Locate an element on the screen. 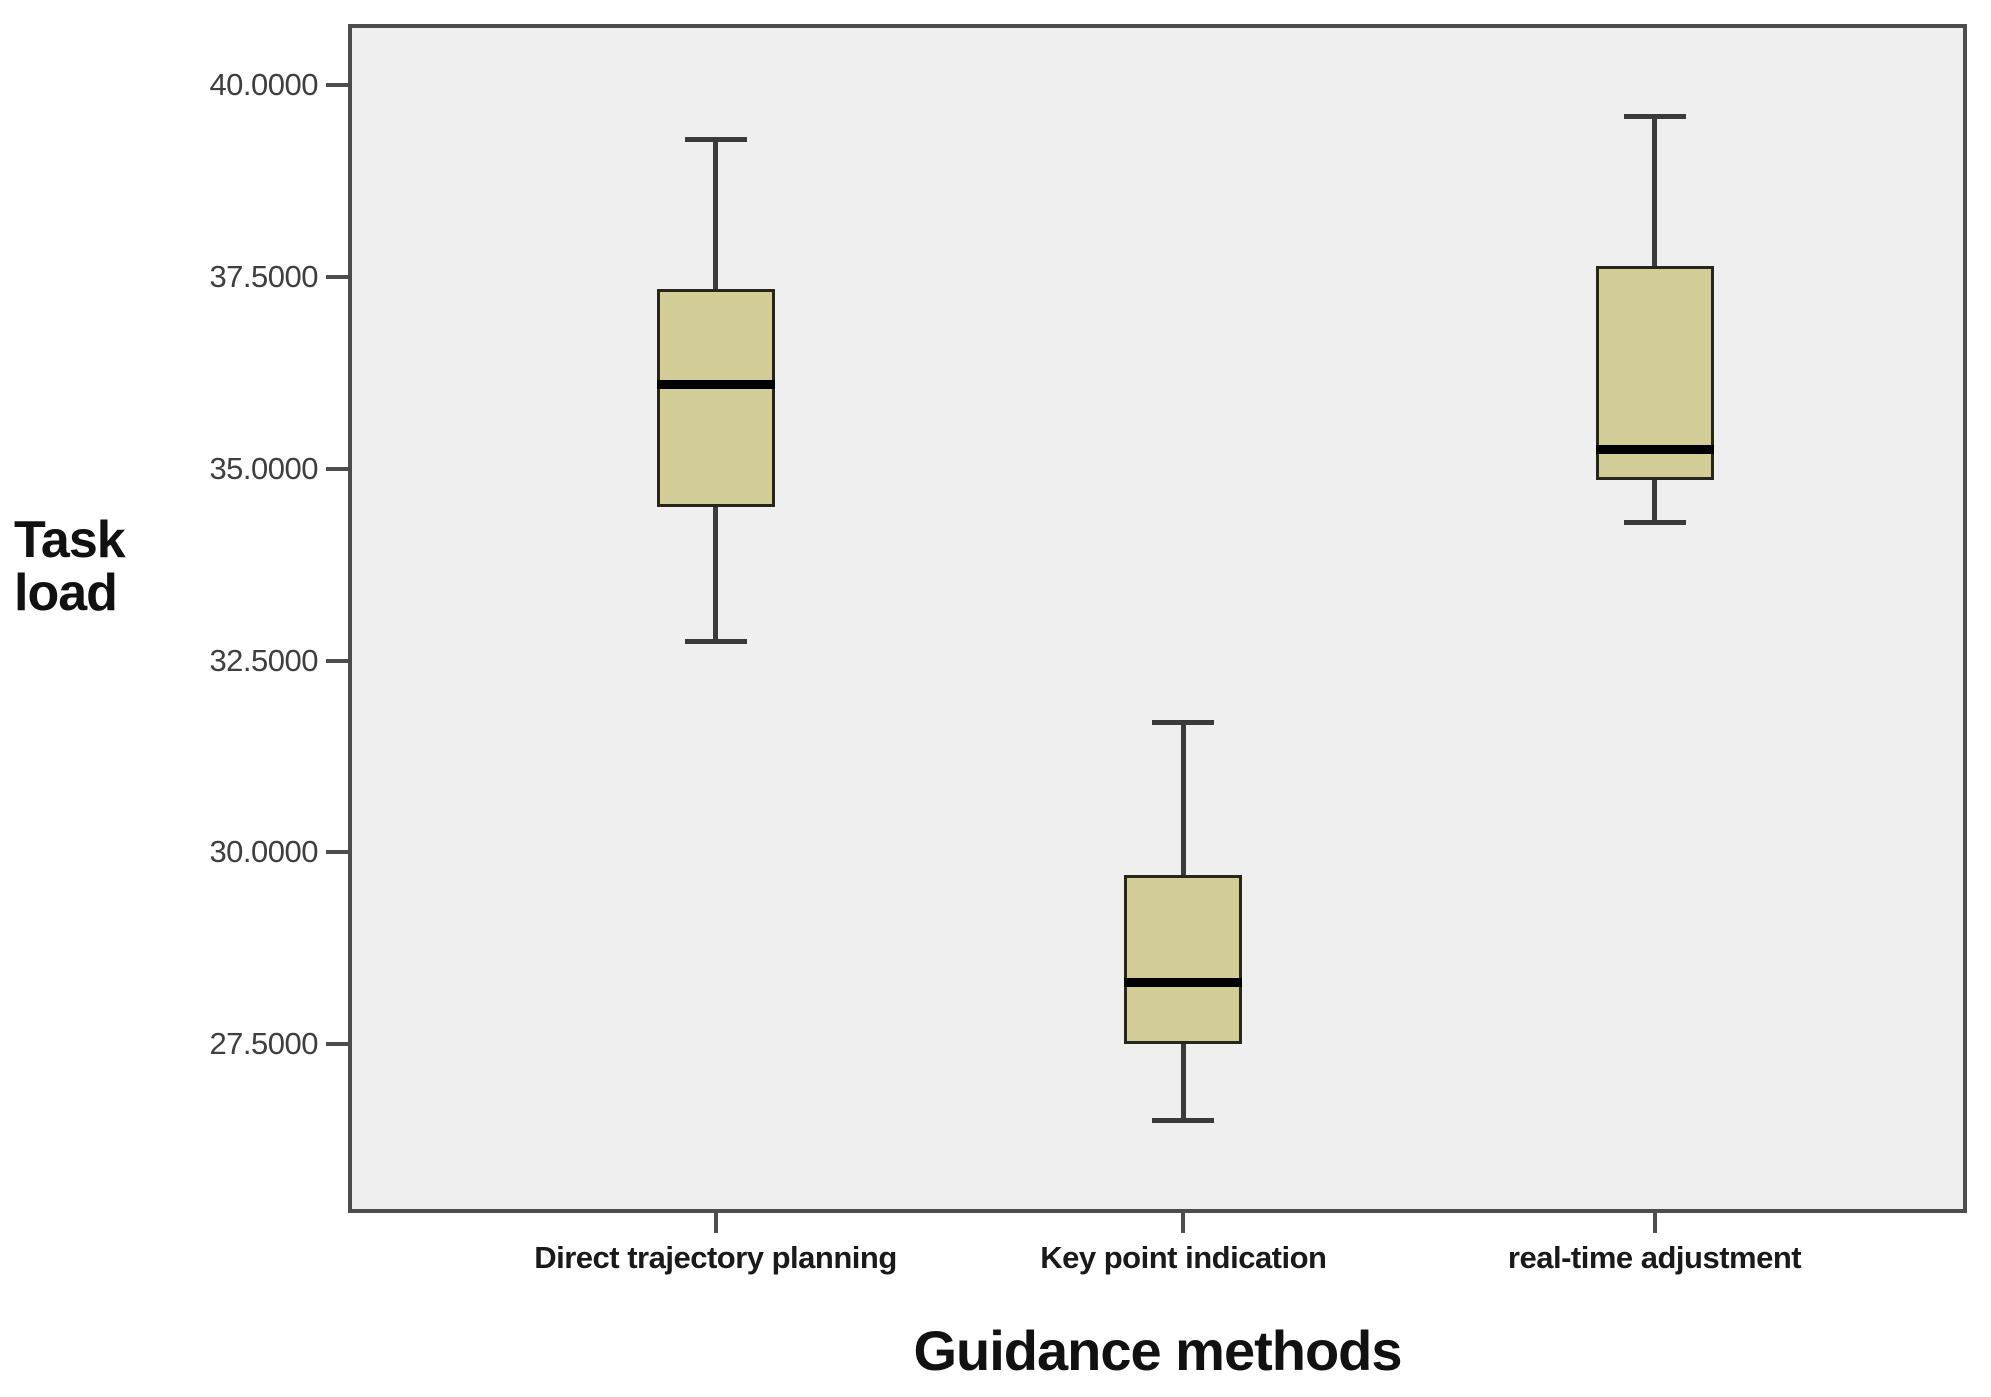 The width and height of the screenshot is (1991, 1397). x-category-label: real-time adjustment is located at coordinates (1654, 1257).